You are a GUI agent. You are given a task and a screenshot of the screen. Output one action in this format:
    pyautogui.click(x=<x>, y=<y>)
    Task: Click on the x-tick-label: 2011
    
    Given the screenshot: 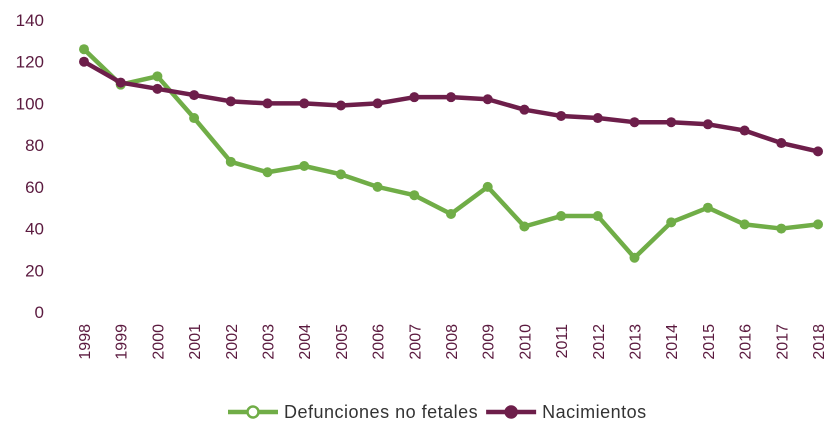 What is the action you would take?
    pyautogui.click(x=562, y=341)
    